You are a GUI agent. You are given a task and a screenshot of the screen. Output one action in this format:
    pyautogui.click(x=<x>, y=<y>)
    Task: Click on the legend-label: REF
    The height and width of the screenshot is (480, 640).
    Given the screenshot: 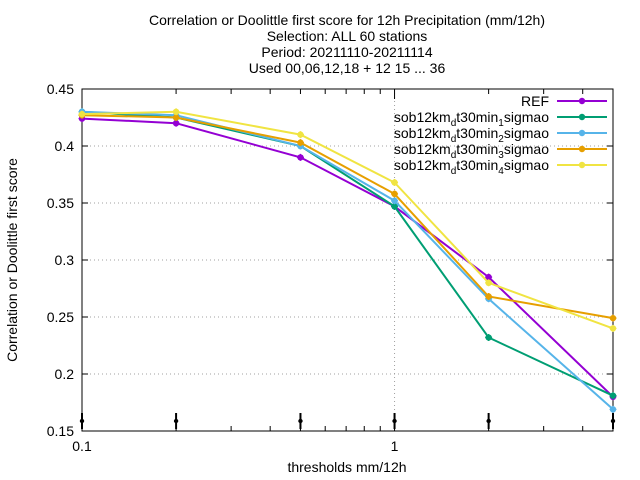 What is the action you would take?
    pyautogui.click(x=535, y=101)
    